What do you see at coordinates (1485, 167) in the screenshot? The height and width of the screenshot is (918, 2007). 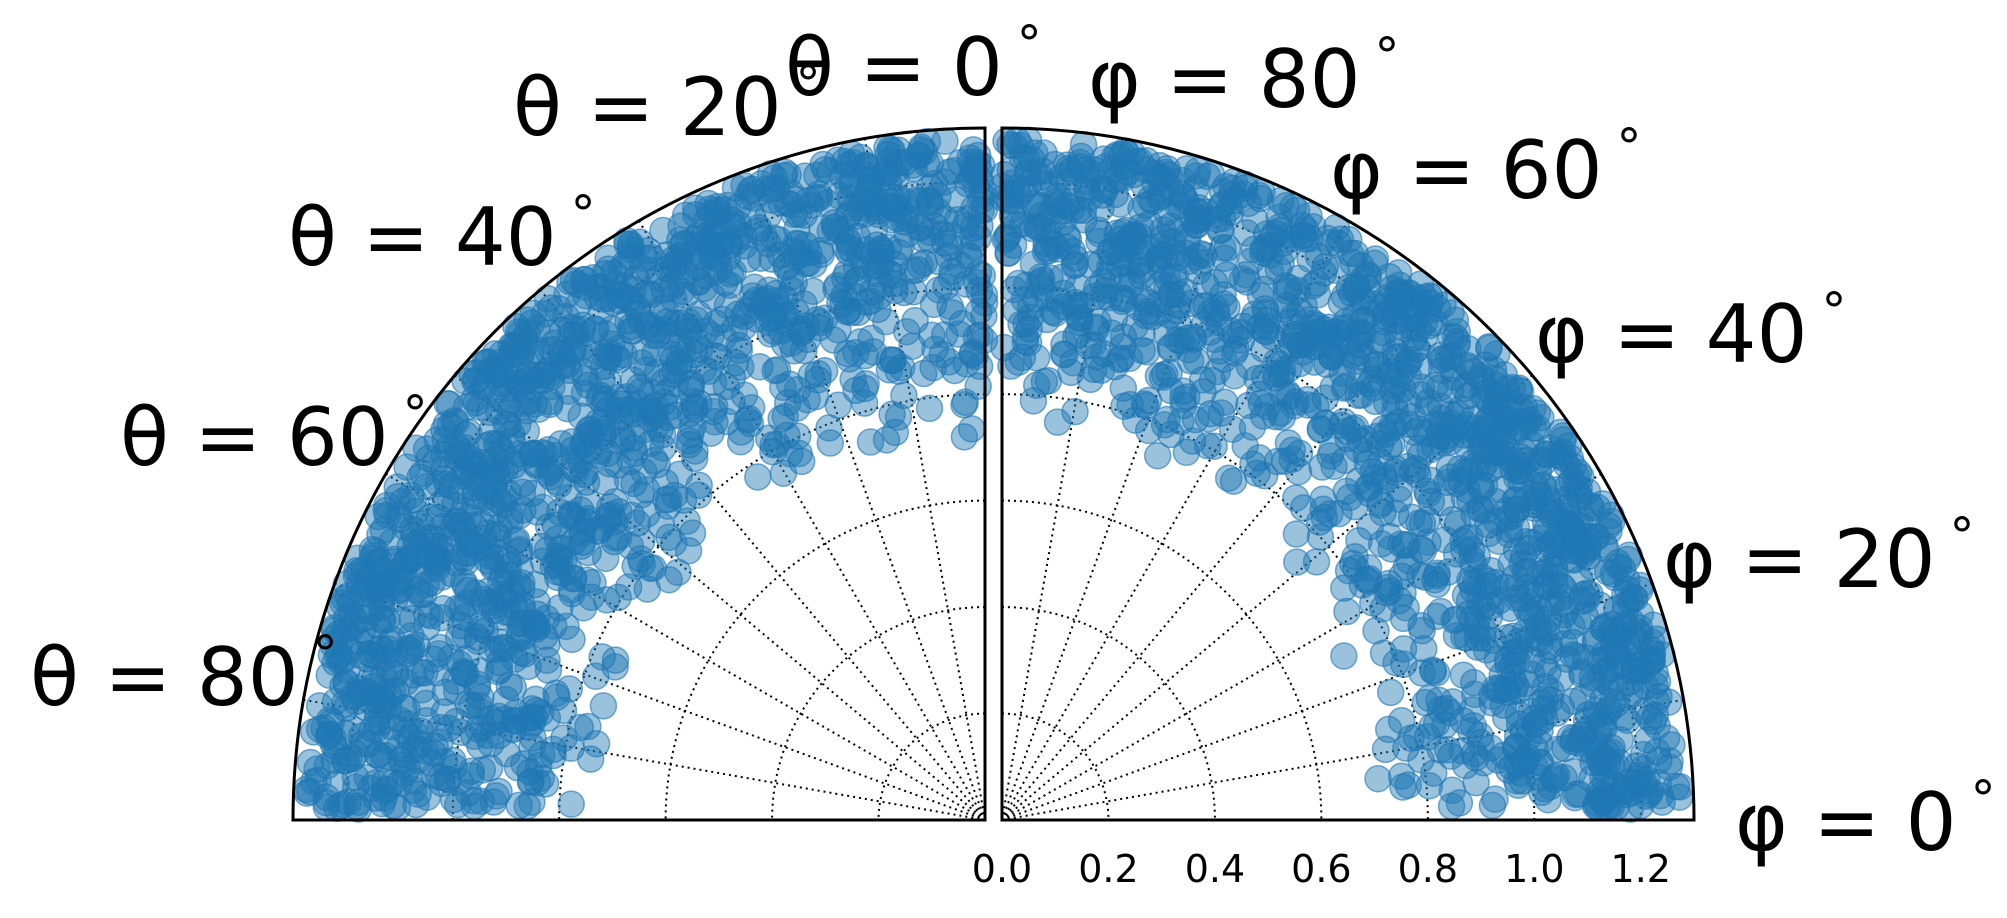 I see `right-angle-label-60: φ = 60 °` at bounding box center [1485, 167].